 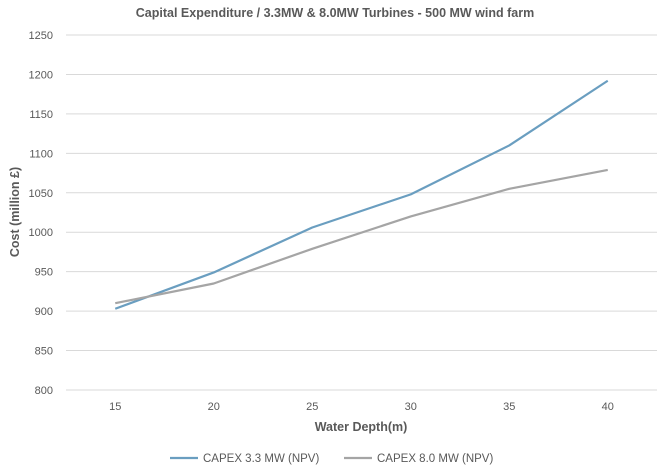 I want to click on x-tick-label: 25, so click(x=312, y=407).